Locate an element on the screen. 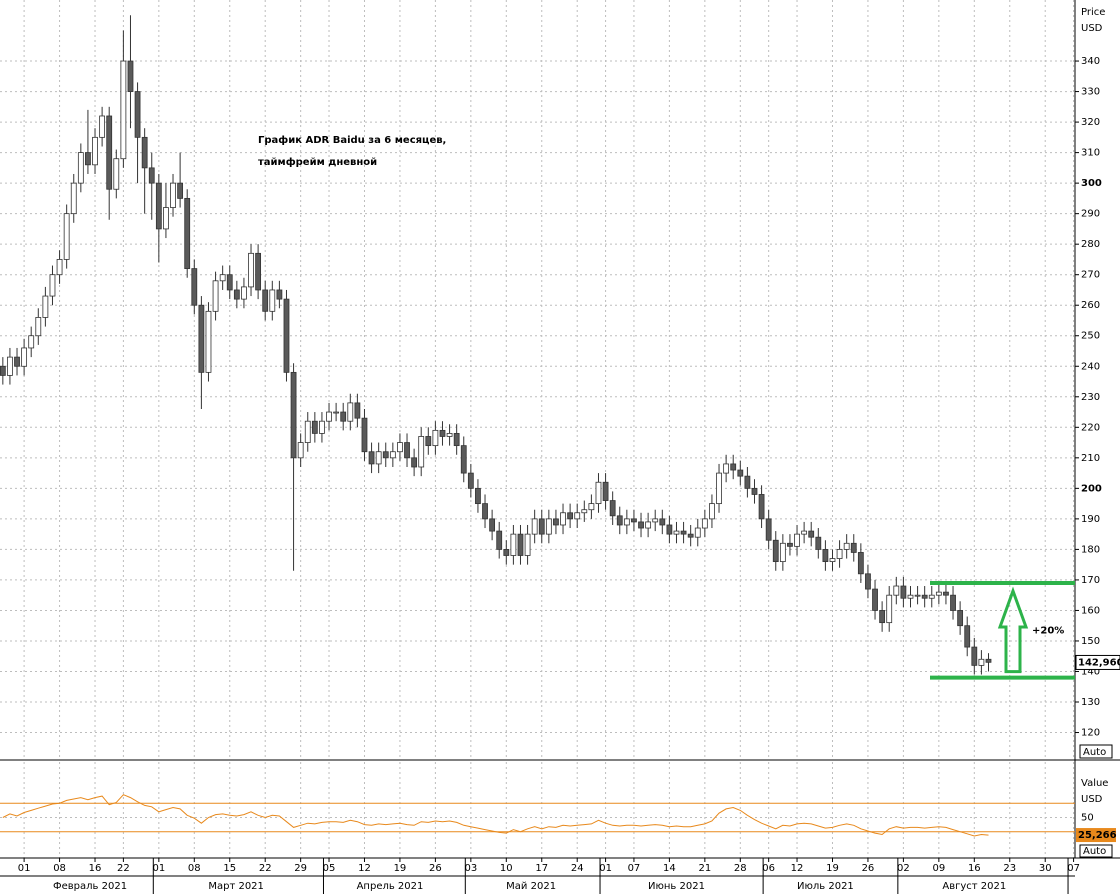 The height and width of the screenshot is (894, 1120). change-label: +20% is located at coordinates (1048, 630).